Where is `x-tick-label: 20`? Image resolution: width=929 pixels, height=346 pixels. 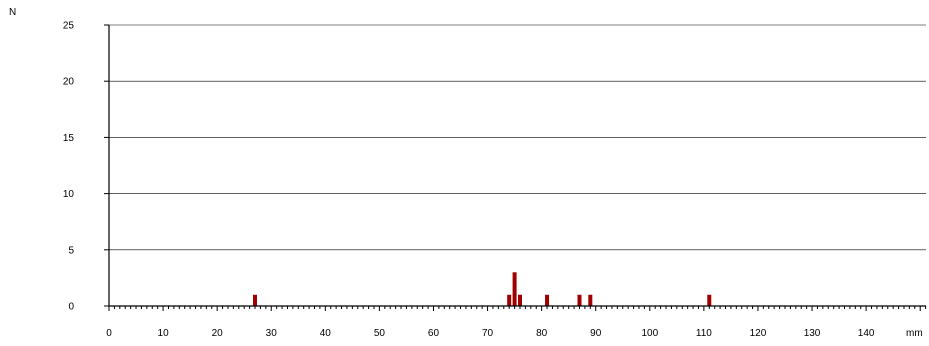
x-tick-label: 20 is located at coordinates (218, 333).